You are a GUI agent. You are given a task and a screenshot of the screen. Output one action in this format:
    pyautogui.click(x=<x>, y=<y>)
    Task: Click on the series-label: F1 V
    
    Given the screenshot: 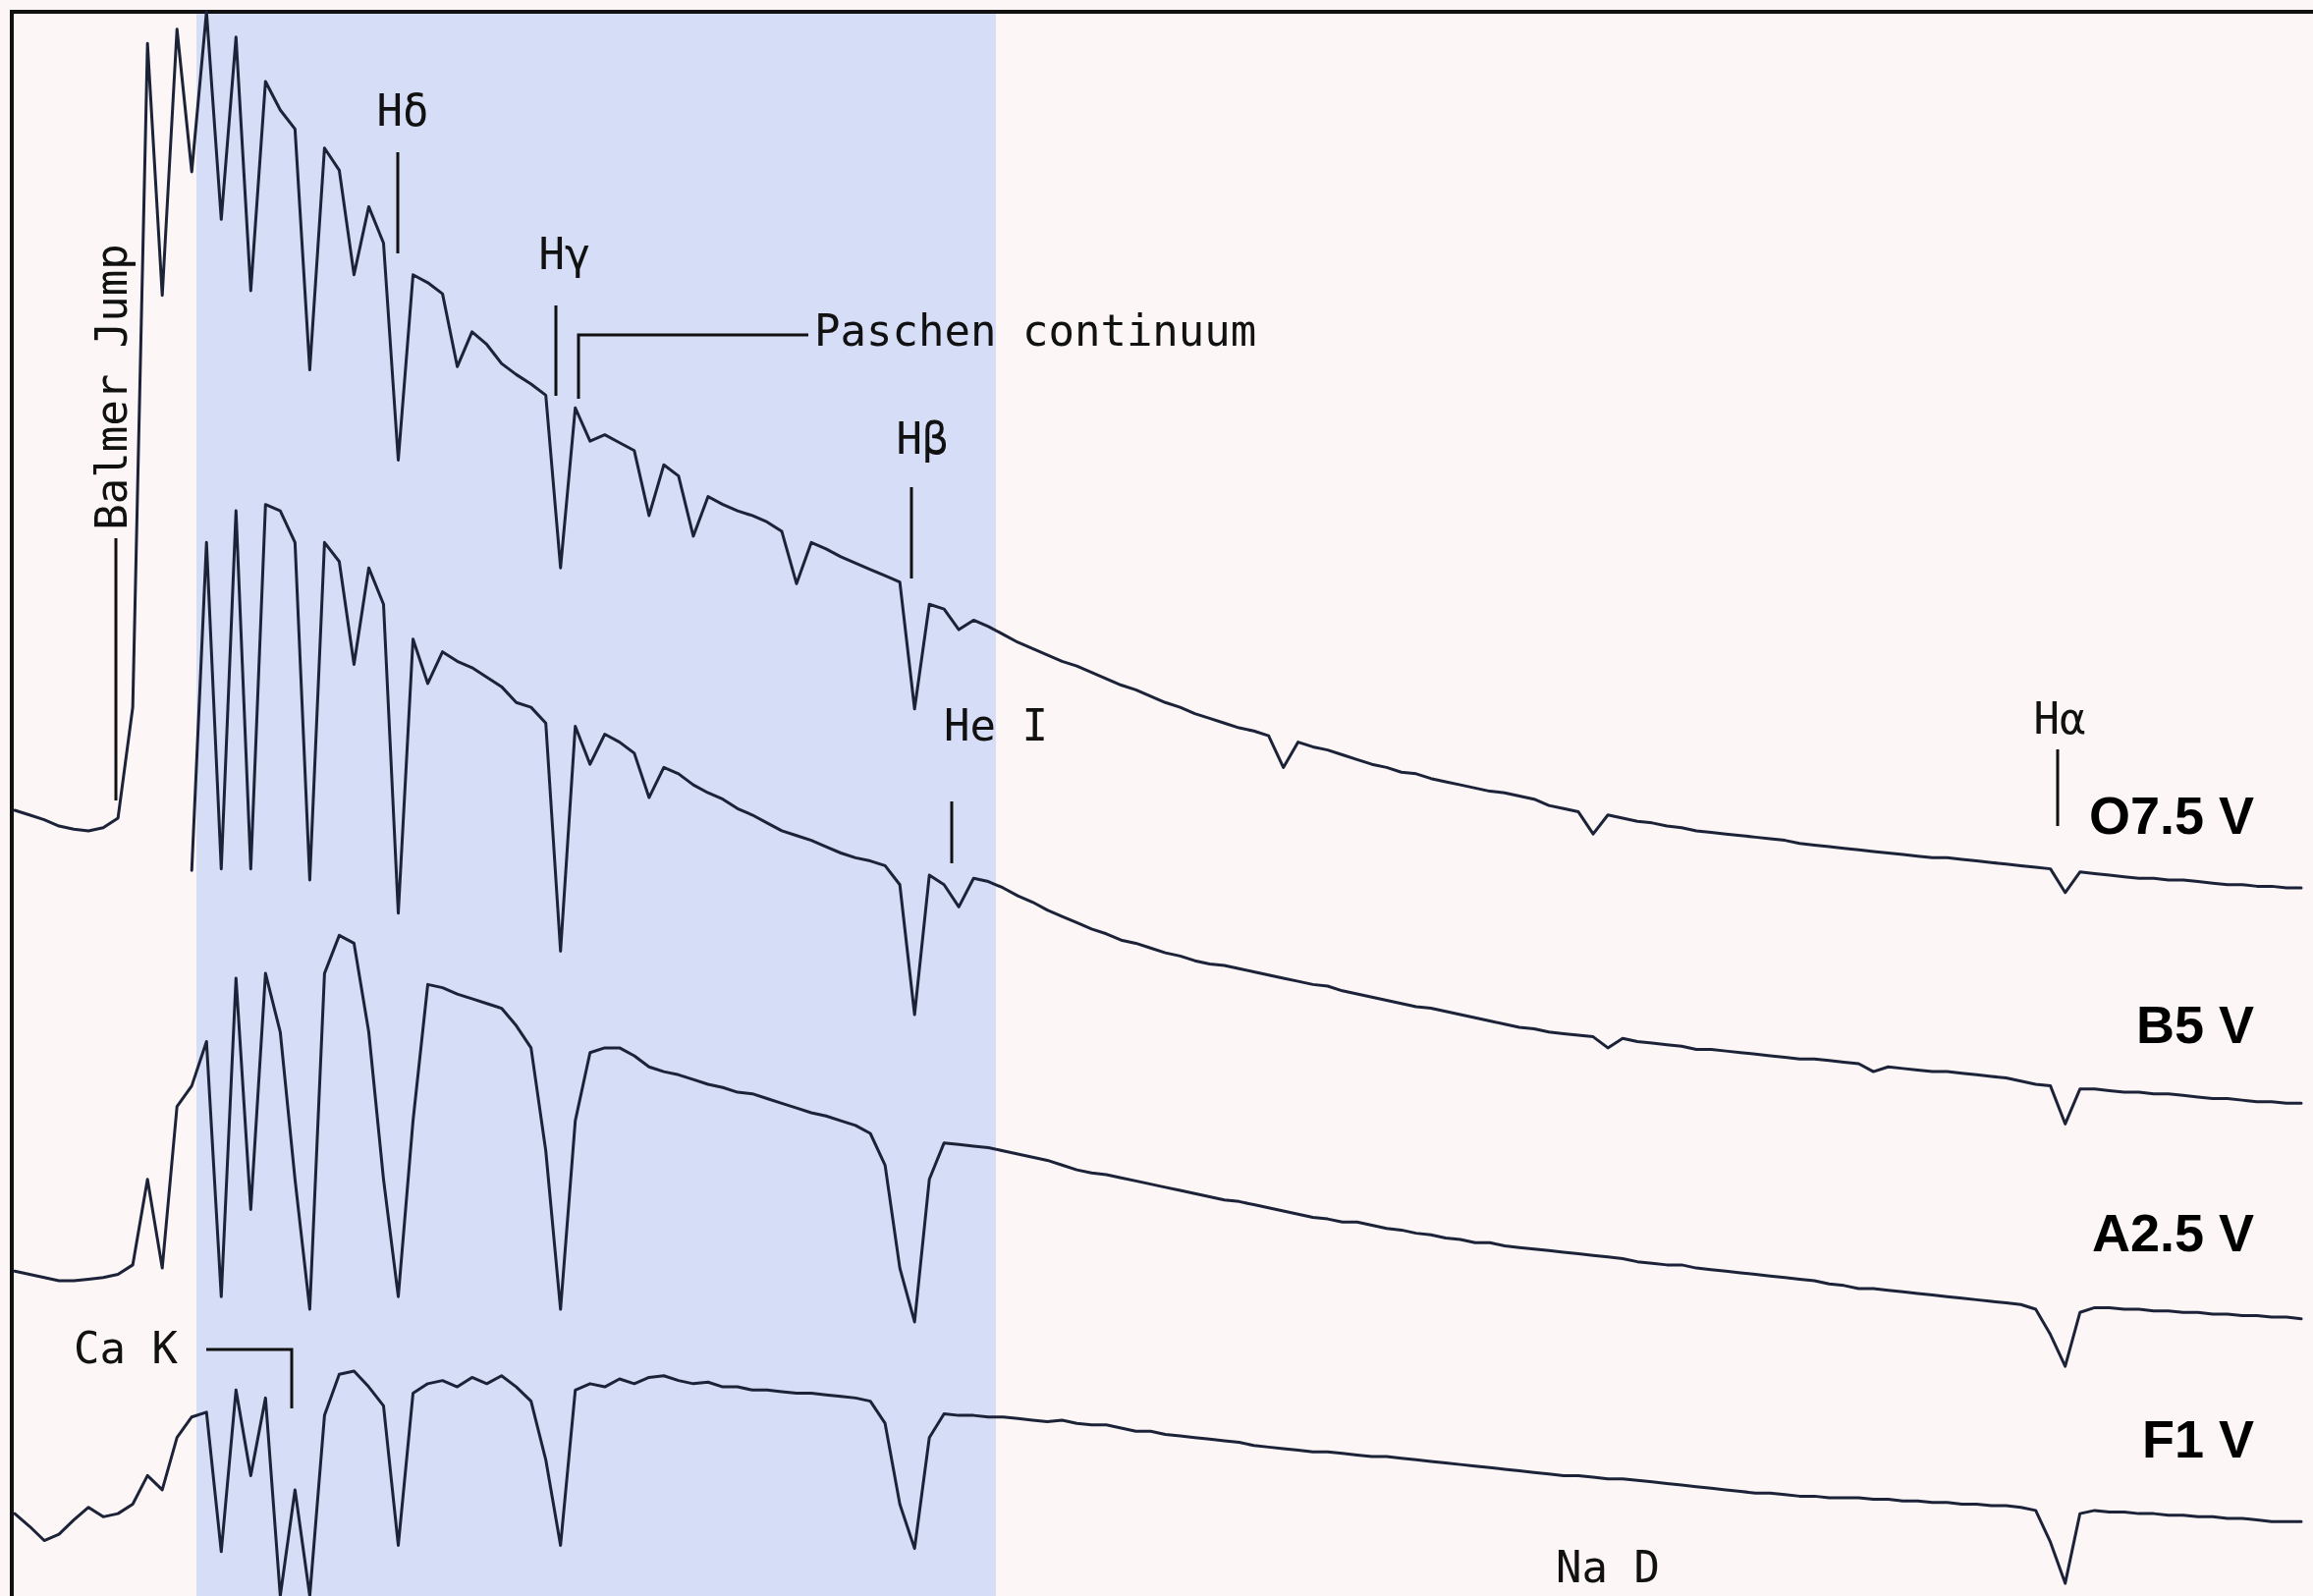 What is the action you would take?
    pyautogui.click(x=2197, y=1438)
    